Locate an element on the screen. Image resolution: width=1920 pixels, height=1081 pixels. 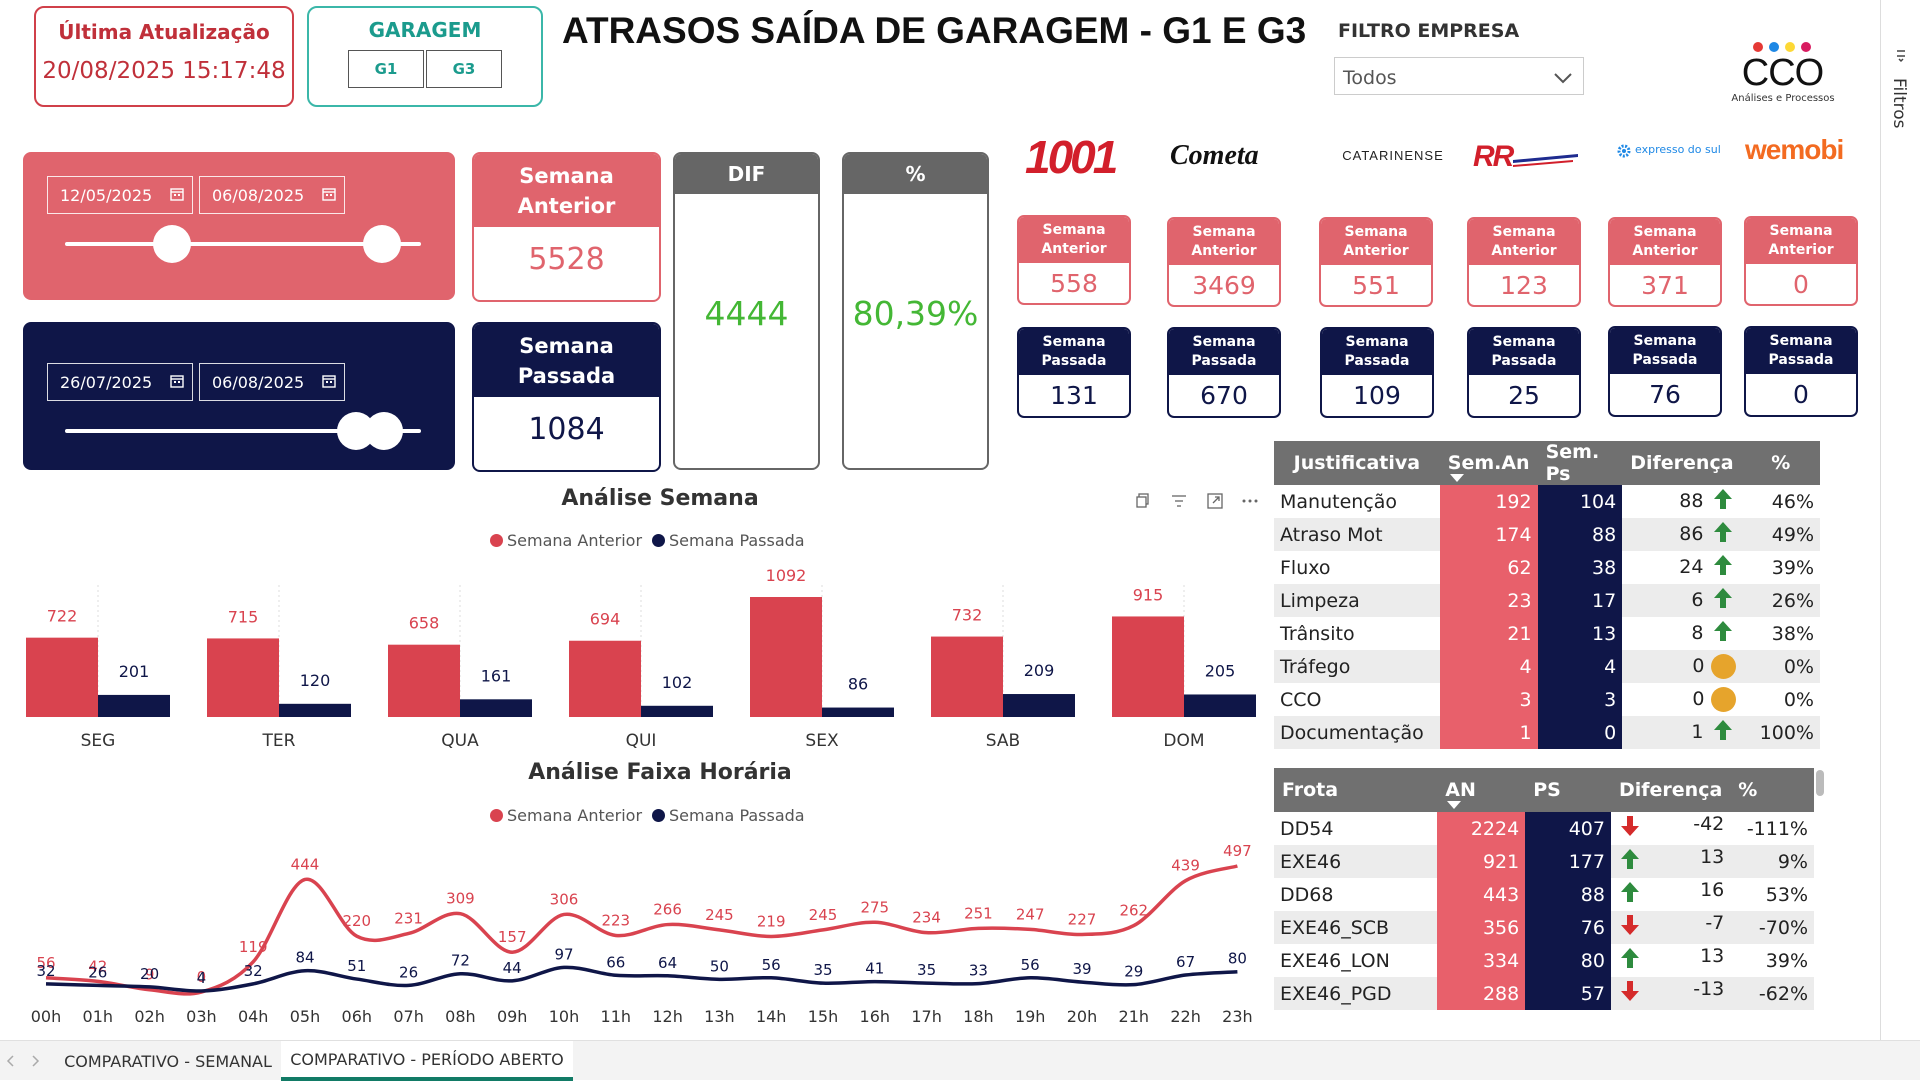
frota-label: EXE46 is located at coordinates (1356, 861).